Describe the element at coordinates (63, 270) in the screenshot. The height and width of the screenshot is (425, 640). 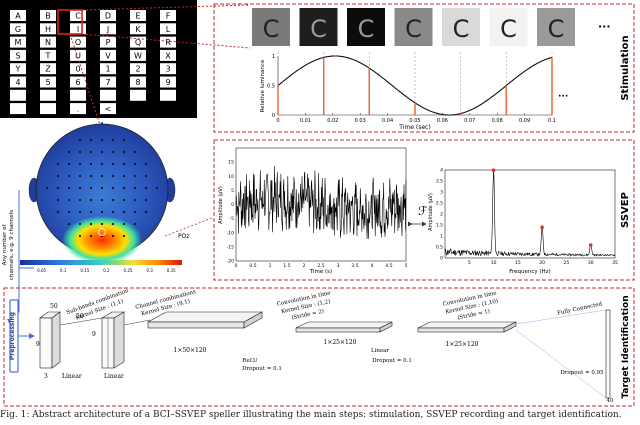
I see `colorbar-tick-label: 0.1` at that location.